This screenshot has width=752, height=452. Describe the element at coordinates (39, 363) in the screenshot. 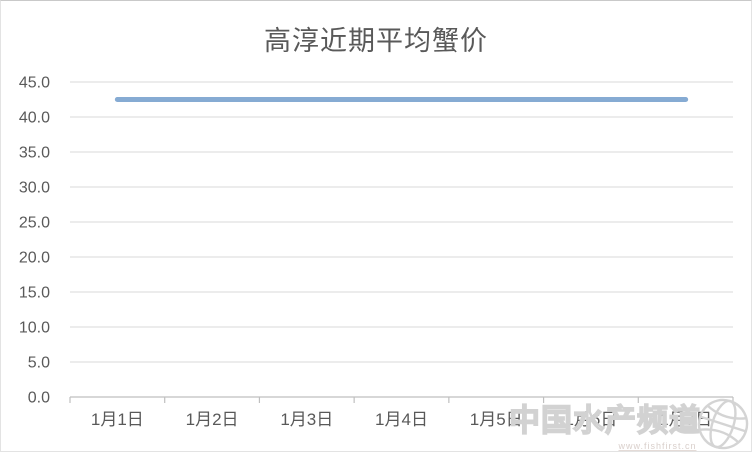

I see `y-tick-label: 5.0` at that location.